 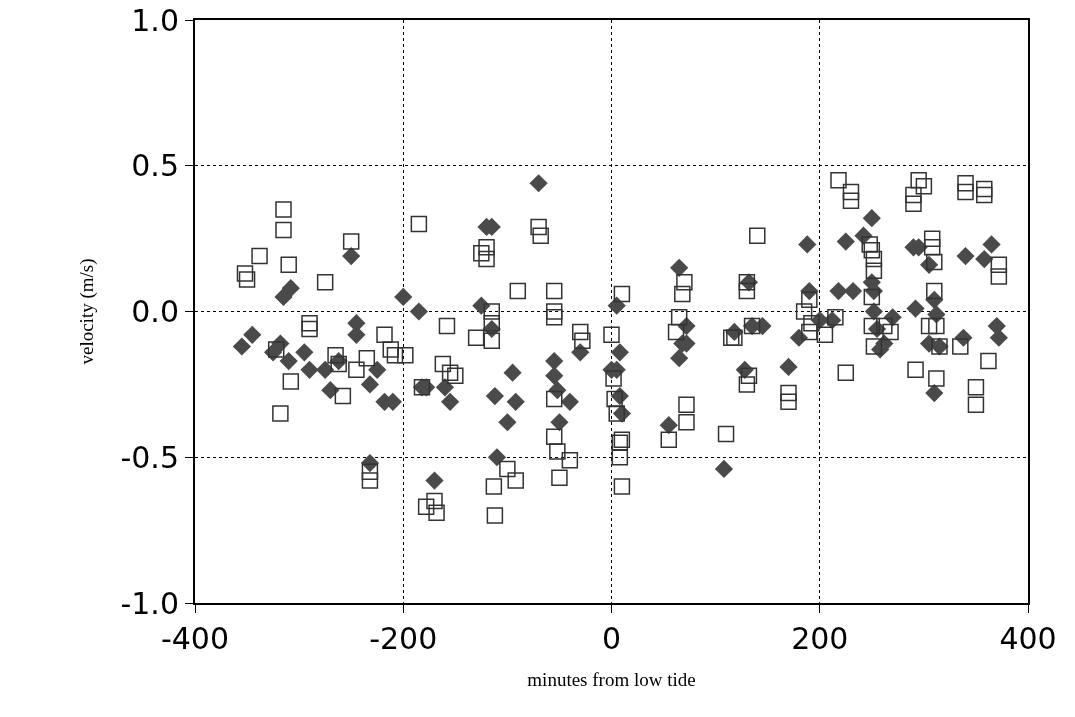 What do you see at coordinates (1028, 638) in the screenshot?
I see `x-tick-label: 400` at bounding box center [1028, 638].